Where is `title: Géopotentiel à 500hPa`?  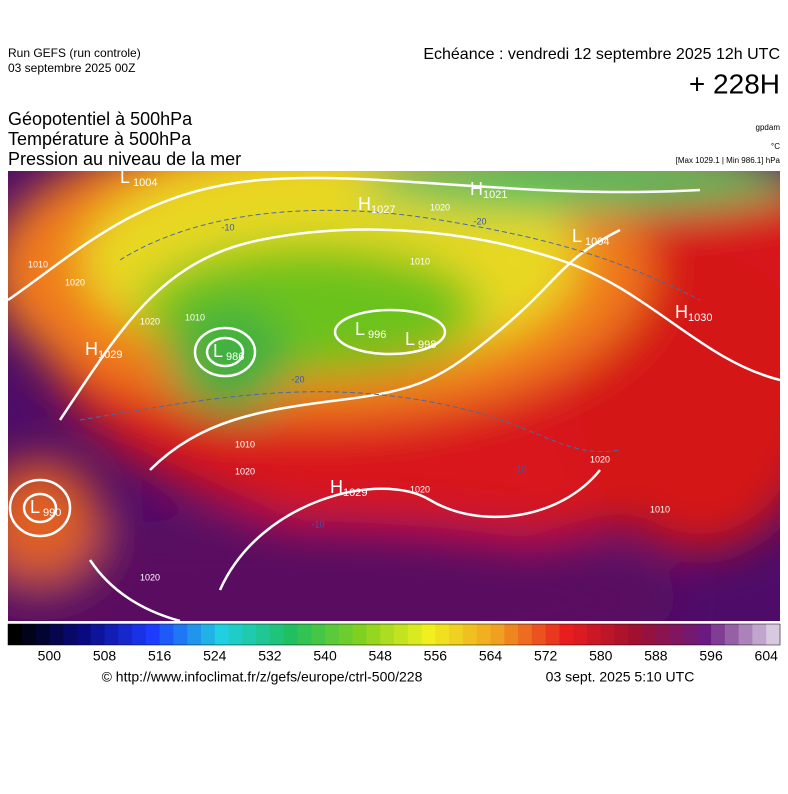 title: Géopotentiel à 500hPa is located at coordinates (100, 119).